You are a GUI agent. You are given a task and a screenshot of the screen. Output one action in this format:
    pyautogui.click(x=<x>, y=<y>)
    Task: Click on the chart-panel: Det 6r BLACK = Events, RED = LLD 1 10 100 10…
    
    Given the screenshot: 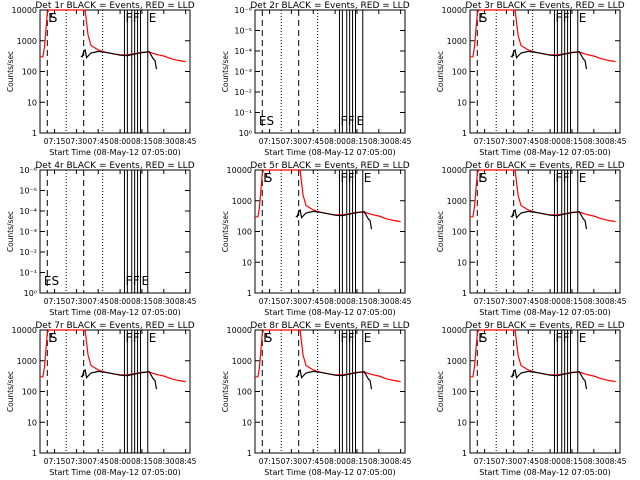 What is the action you would take?
    pyautogui.click(x=531, y=239)
    